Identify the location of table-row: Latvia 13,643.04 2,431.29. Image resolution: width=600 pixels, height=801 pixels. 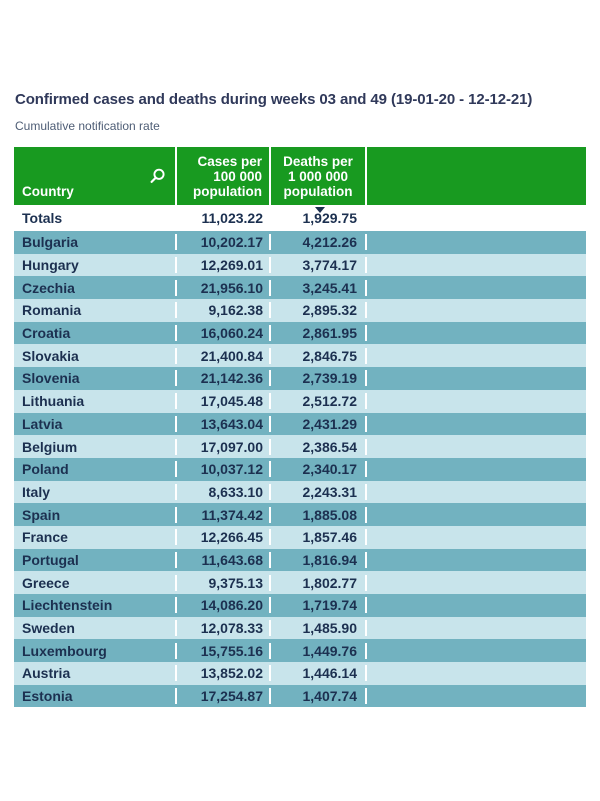
(300, 424).